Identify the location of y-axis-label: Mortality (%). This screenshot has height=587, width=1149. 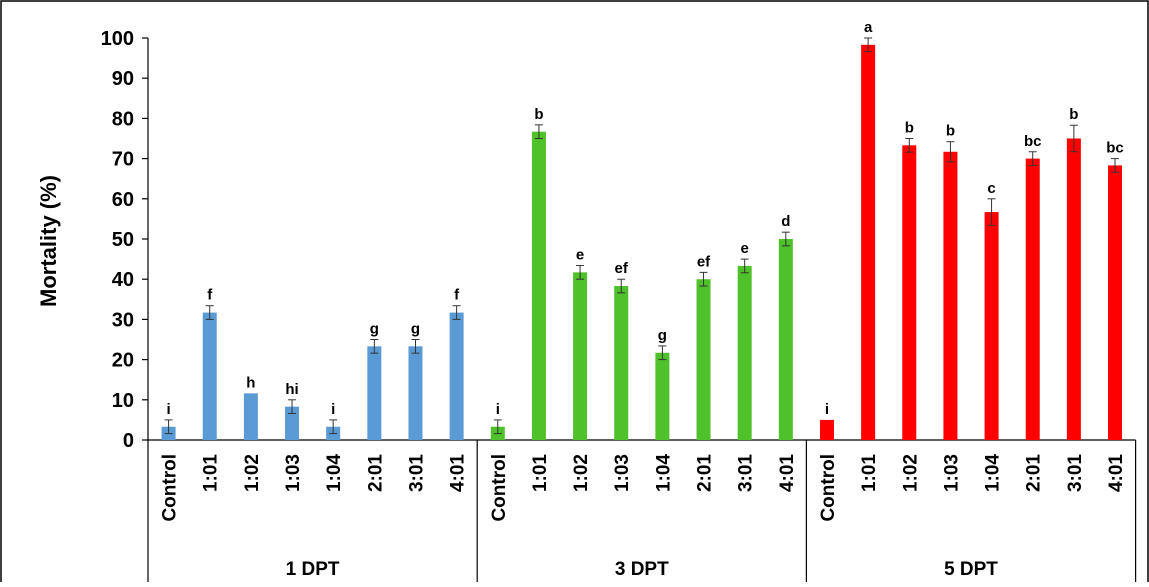
(48, 241).